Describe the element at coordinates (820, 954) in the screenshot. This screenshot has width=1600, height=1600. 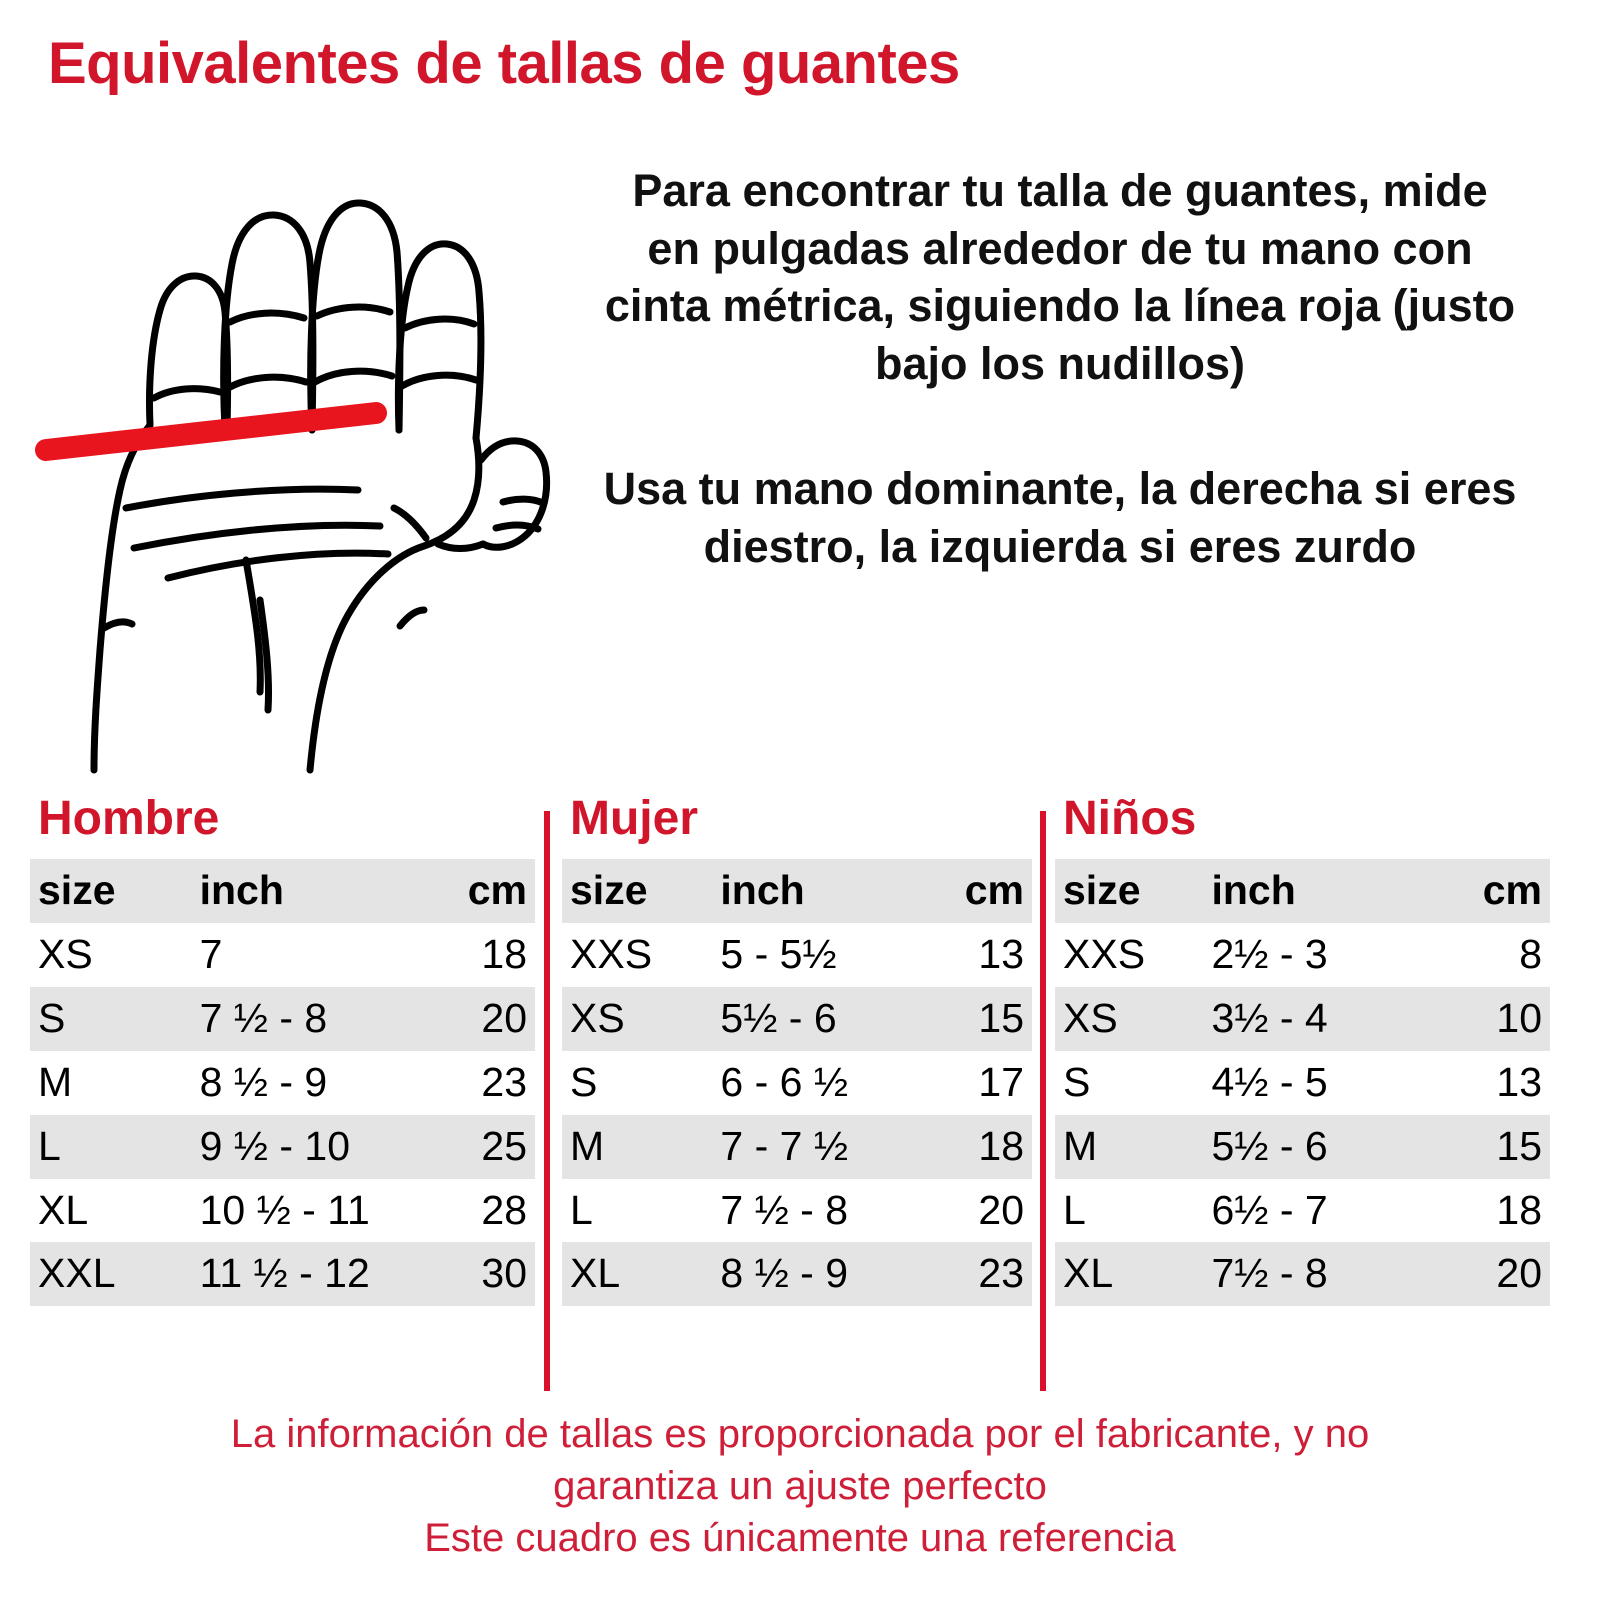
I see `cell-inch: 5 - 5½` at that location.